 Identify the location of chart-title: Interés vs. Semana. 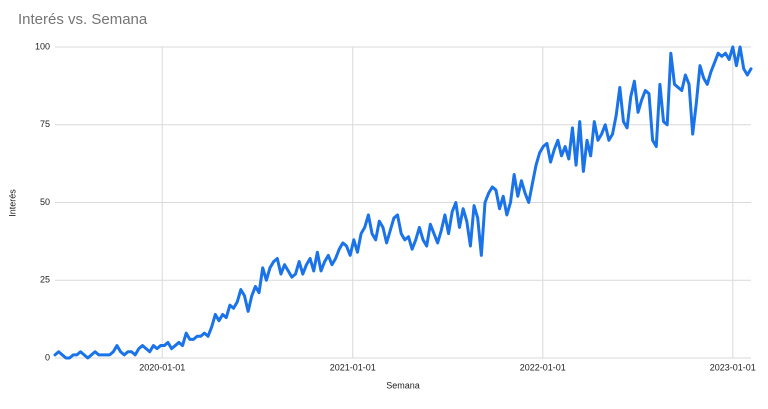
(83, 19).